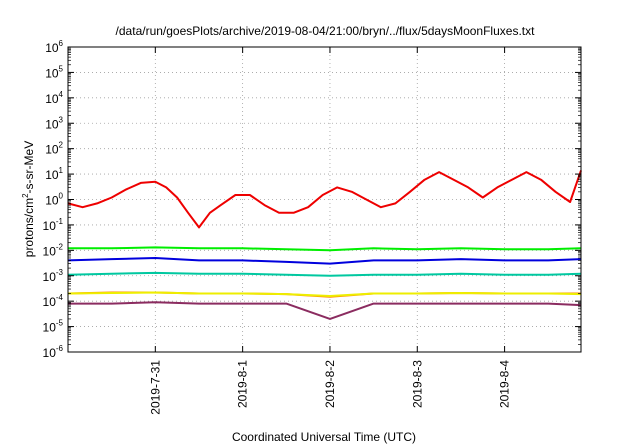  What do you see at coordinates (25, 195) in the screenshot?
I see `y-axis-label-superscript: 2` at bounding box center [25, 195].